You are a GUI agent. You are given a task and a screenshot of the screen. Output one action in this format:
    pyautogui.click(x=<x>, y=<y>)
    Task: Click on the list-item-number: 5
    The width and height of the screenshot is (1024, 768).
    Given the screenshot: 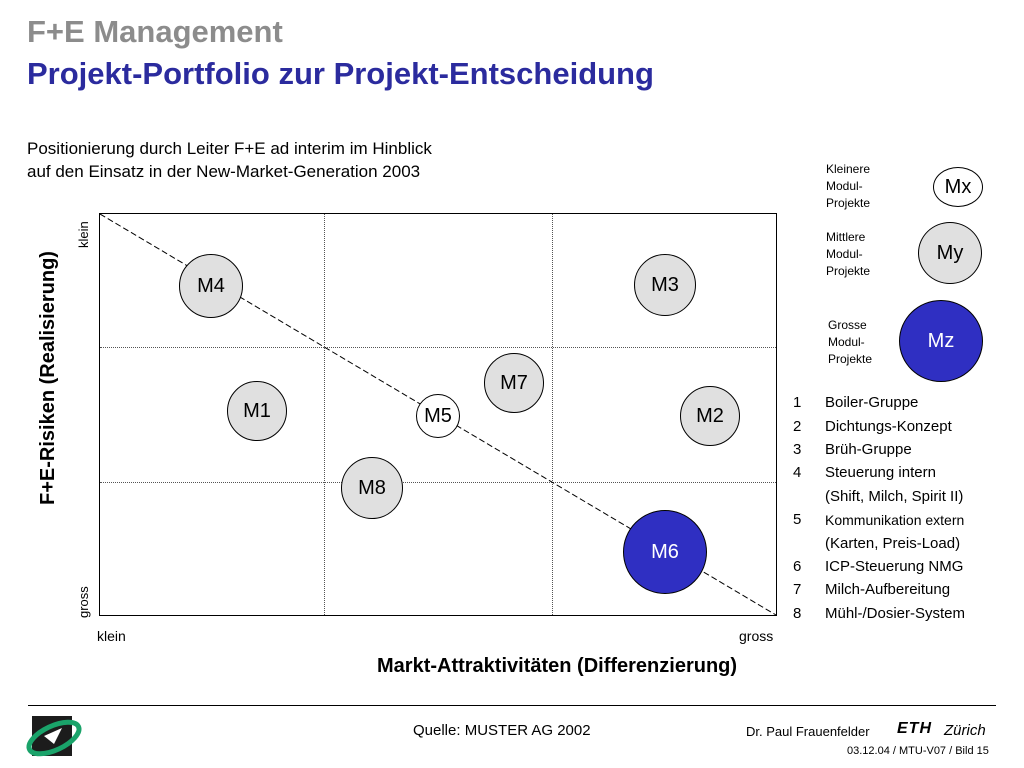 What is the action you would take?
    pyautogui.click(x=797, y=520)
    